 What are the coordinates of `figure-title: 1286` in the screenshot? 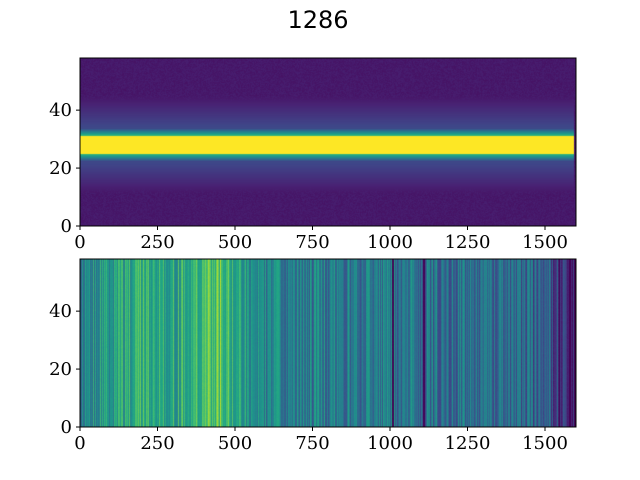 It's located at (317, 20).